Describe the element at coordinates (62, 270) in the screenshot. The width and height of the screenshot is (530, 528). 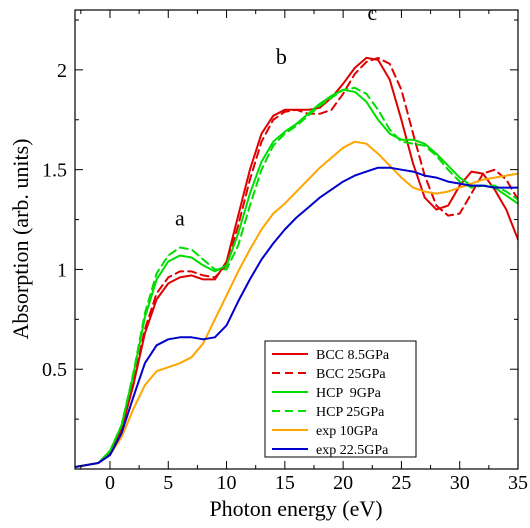
I see `y-tick-label-1: 1` at that location.